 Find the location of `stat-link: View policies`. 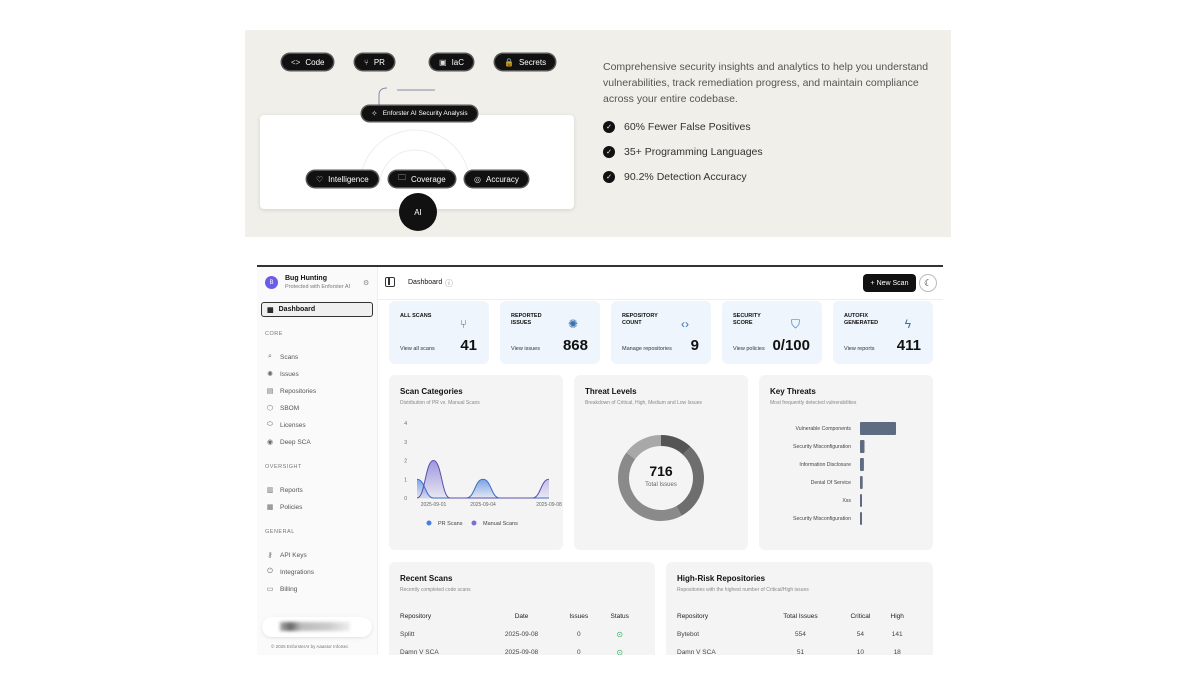

stat-link: View policies is located at coordinates (749, 349).